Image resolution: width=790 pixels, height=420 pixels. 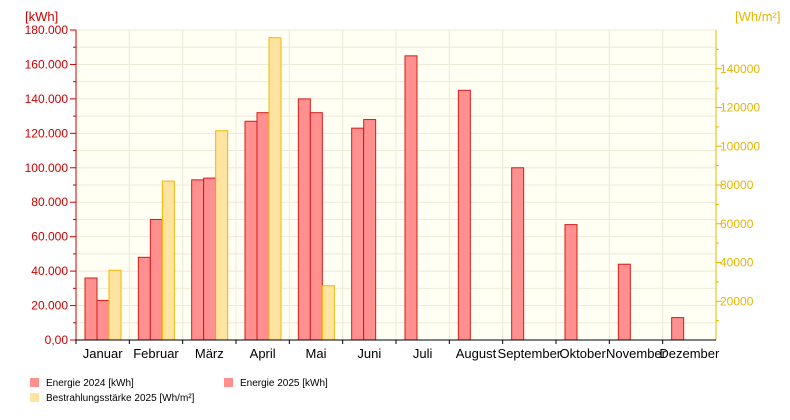 I want to click on y-right-unit: [Wh/m²], so click(x=758, y=16).